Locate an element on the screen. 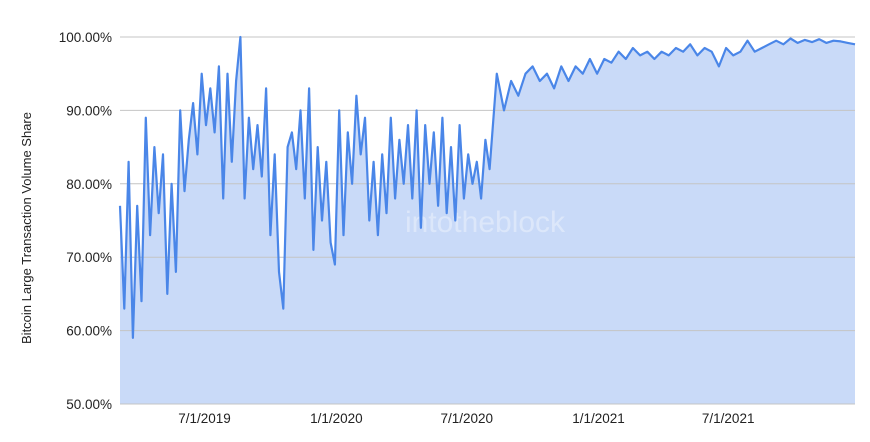 This screenshot has width=870, height=442. y-tick-label: 50.00% is located at coordinates (89, 404).